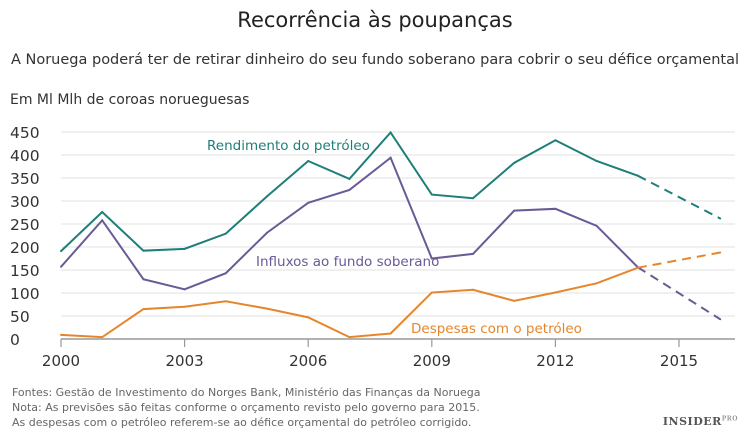  I want to click on y-tick-label: 450, so click(25, 133).